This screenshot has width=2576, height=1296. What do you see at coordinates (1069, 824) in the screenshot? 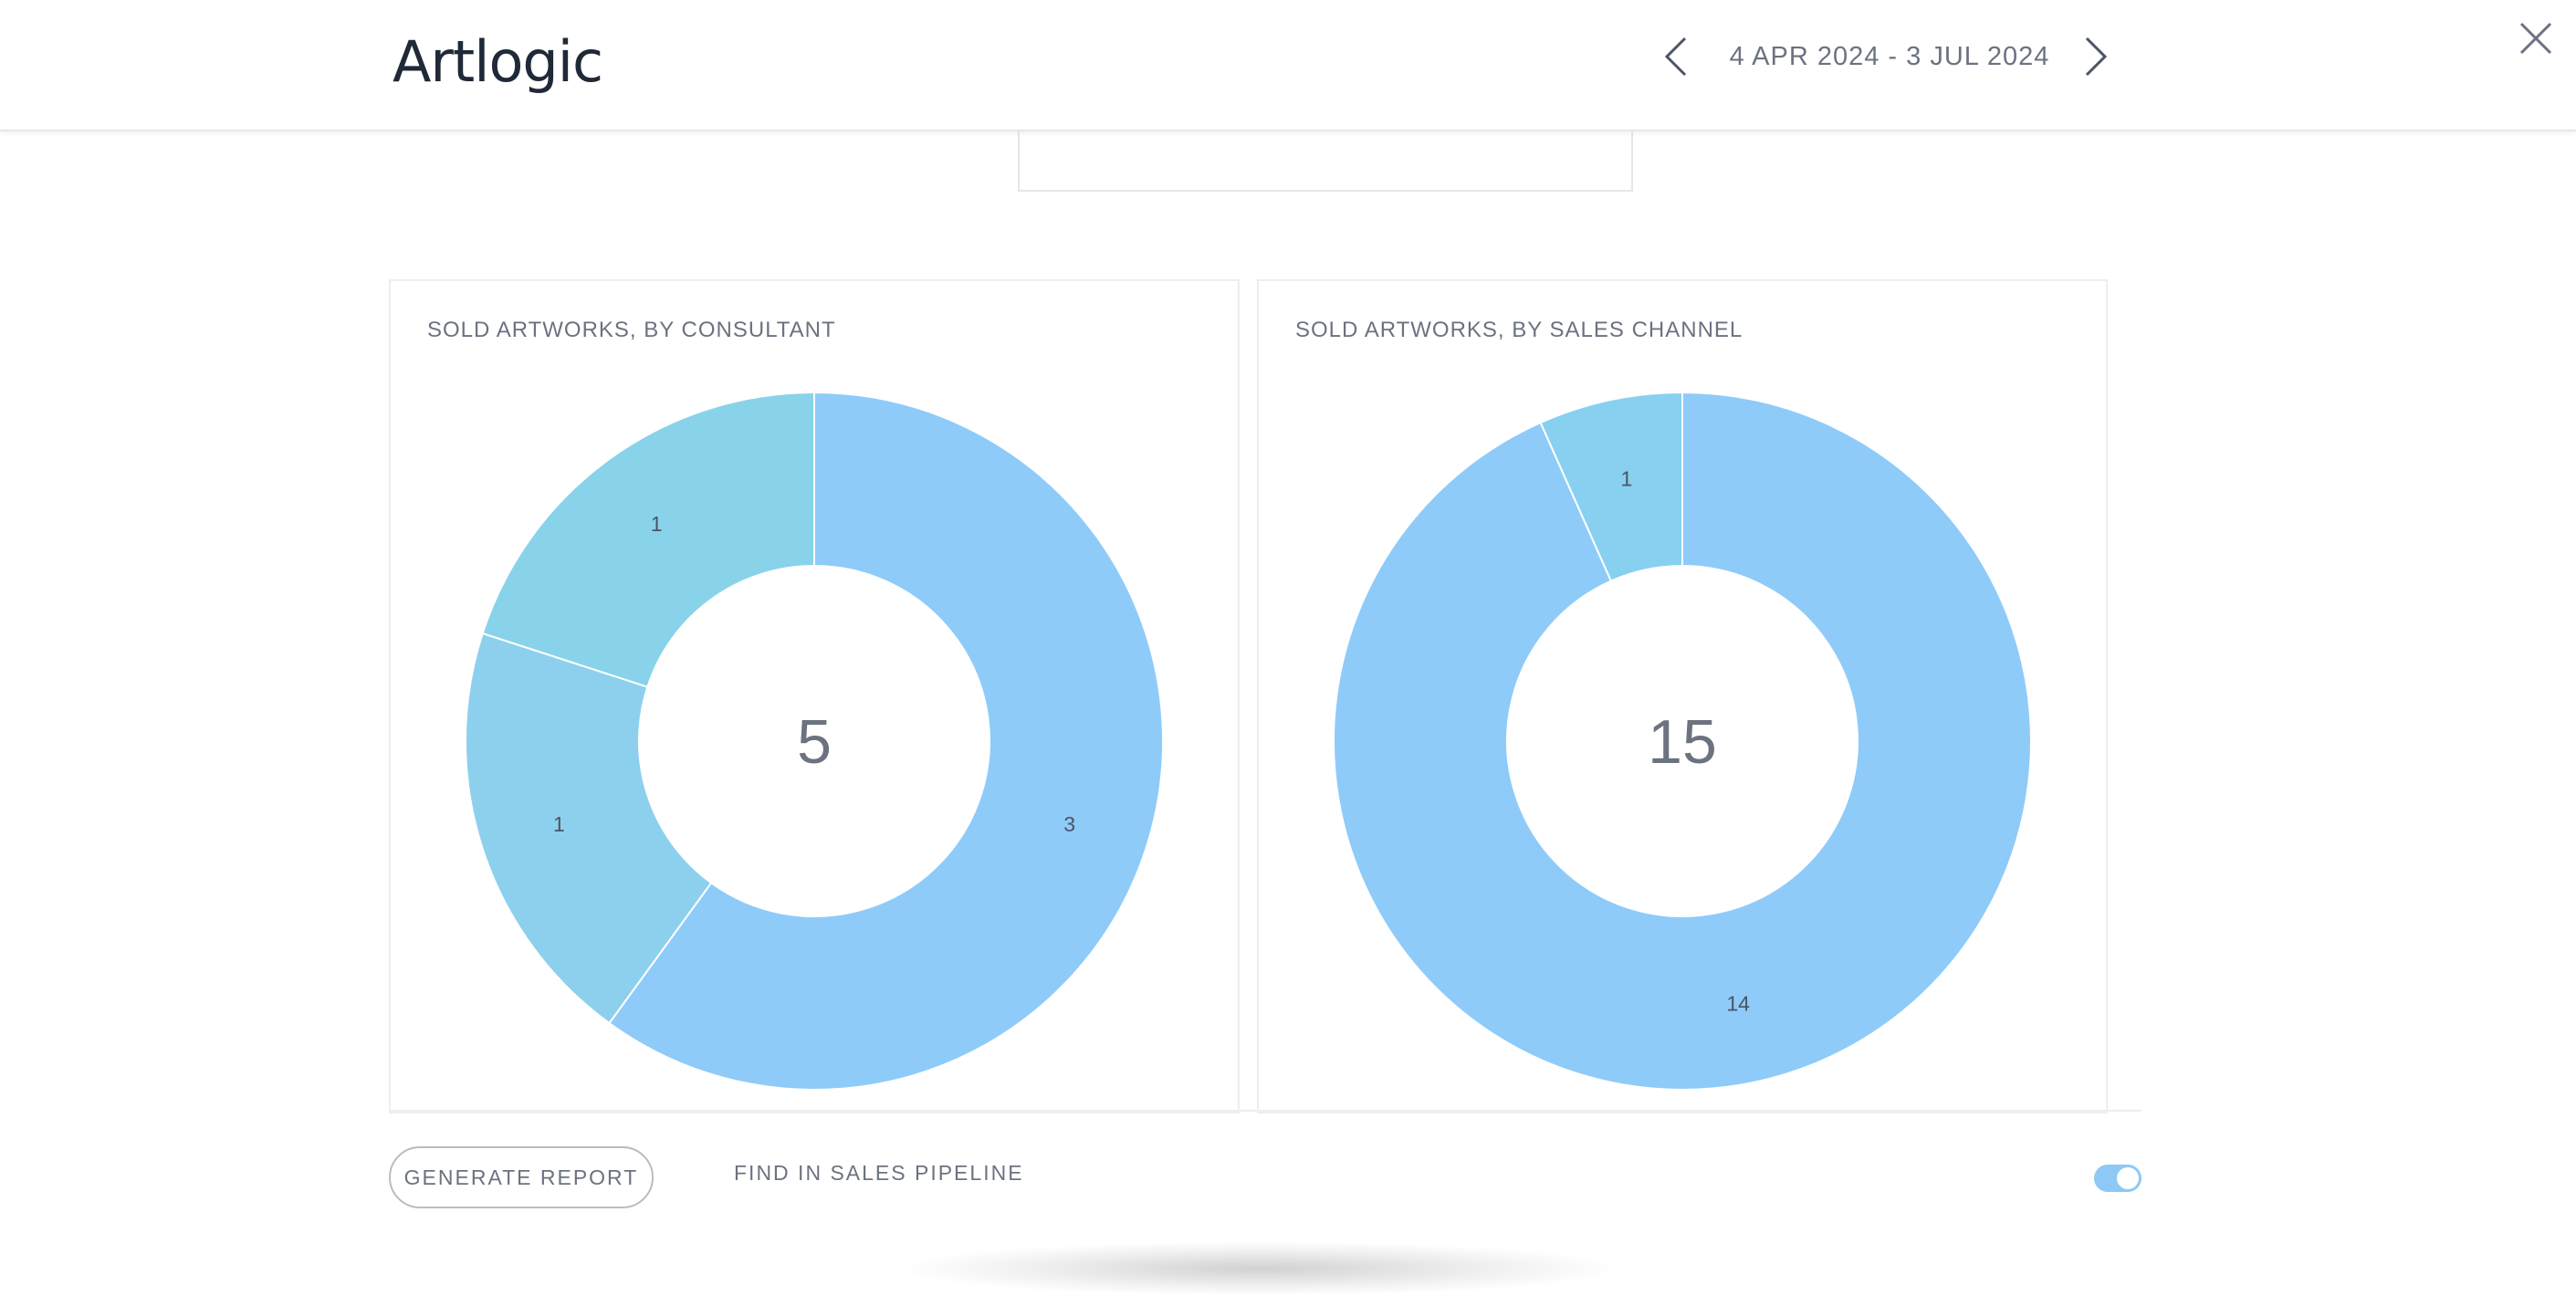
I see `slice-value-label: 3` at bounding box center [1069, 824].